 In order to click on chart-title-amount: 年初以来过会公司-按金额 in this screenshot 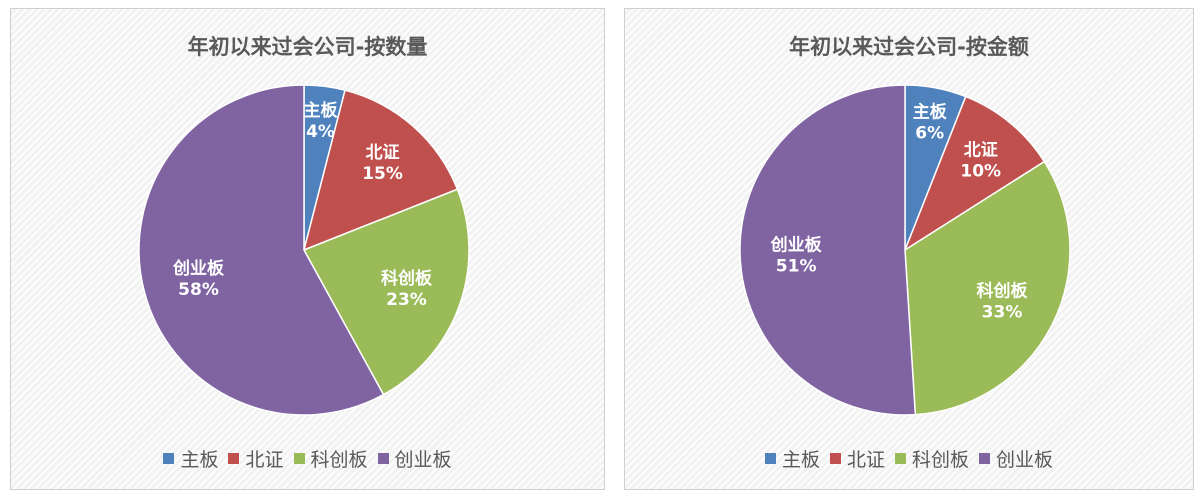, I will do `click(909, 47)`.